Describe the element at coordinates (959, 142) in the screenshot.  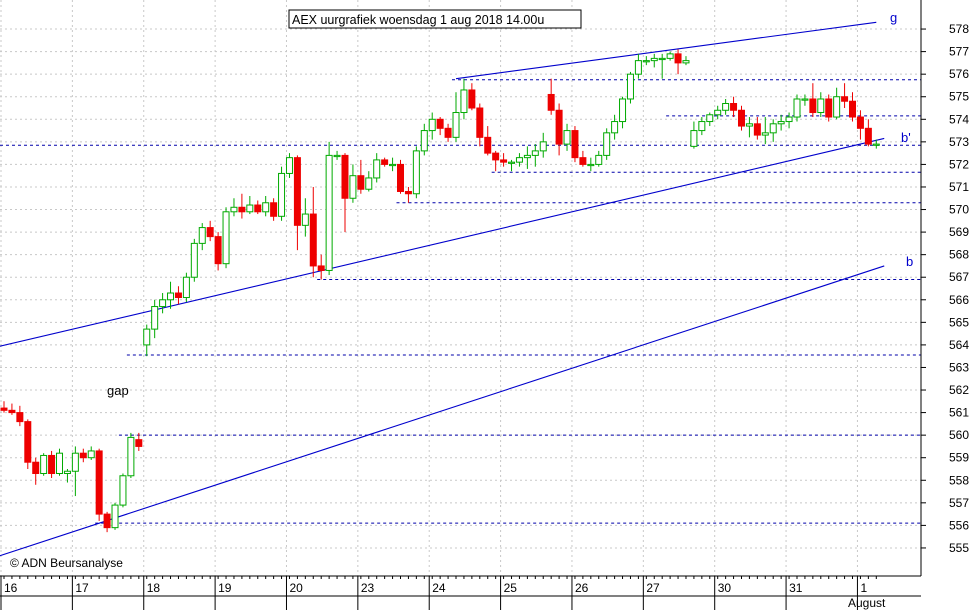
I see `y-tick-label: 573` at that location.